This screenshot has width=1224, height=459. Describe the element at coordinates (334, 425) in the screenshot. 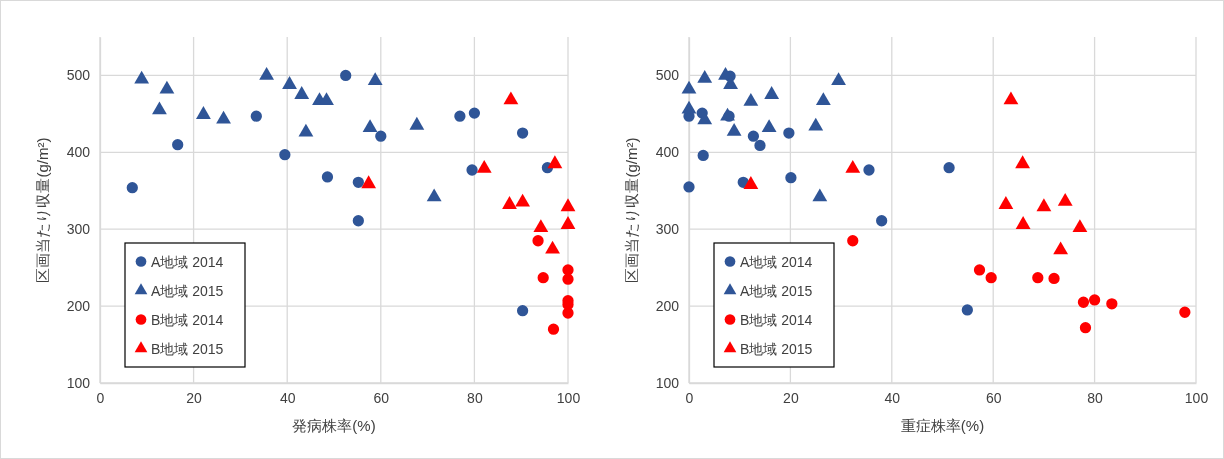

I see `x-axis-title: 発病株率(%)` at that location.